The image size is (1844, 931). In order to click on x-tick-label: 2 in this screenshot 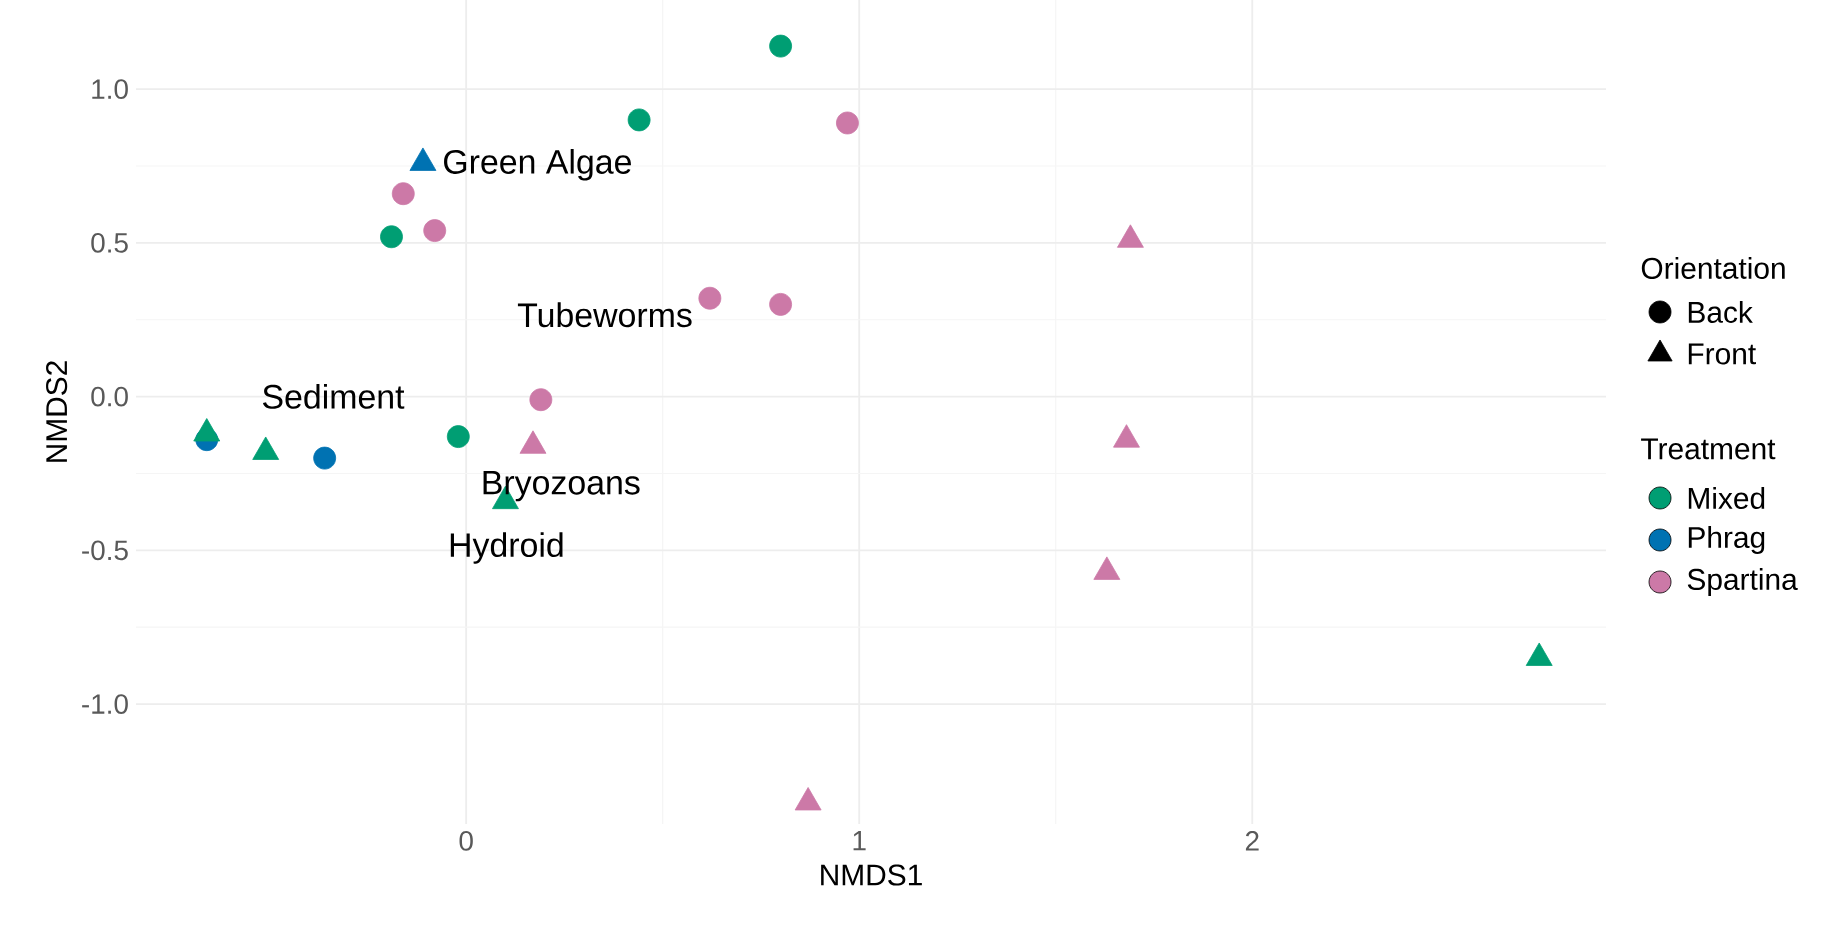, I will do `click(1252, 841)`.